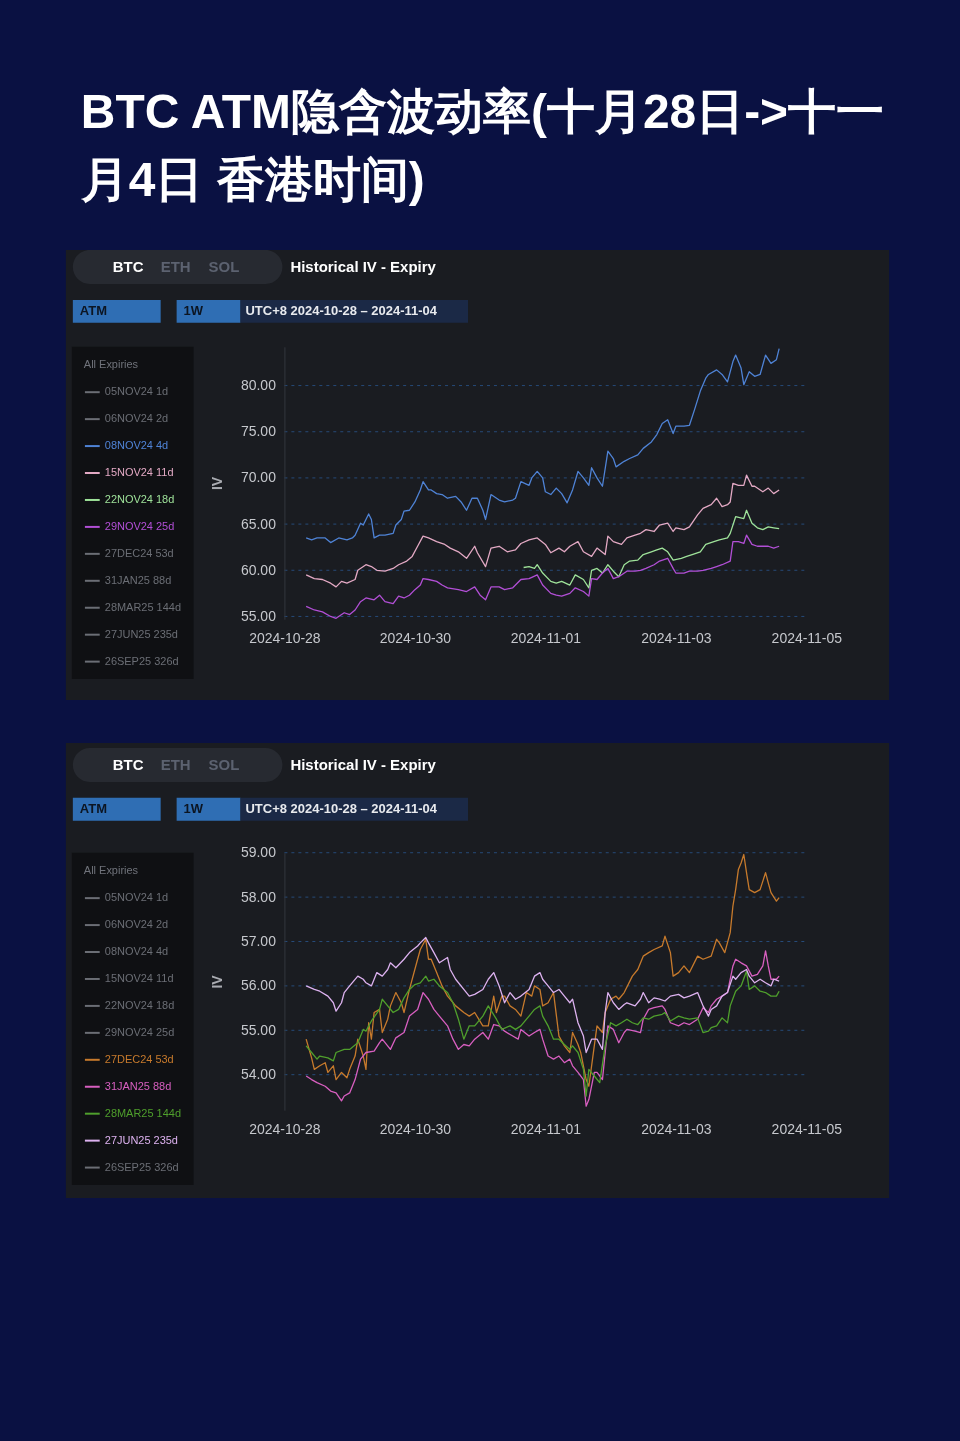 This screenshot has height=1441, width=960. Describe the element at coordinates (258, 385) in the screenshot. I see `y-tick-label: 80.00` at that location.